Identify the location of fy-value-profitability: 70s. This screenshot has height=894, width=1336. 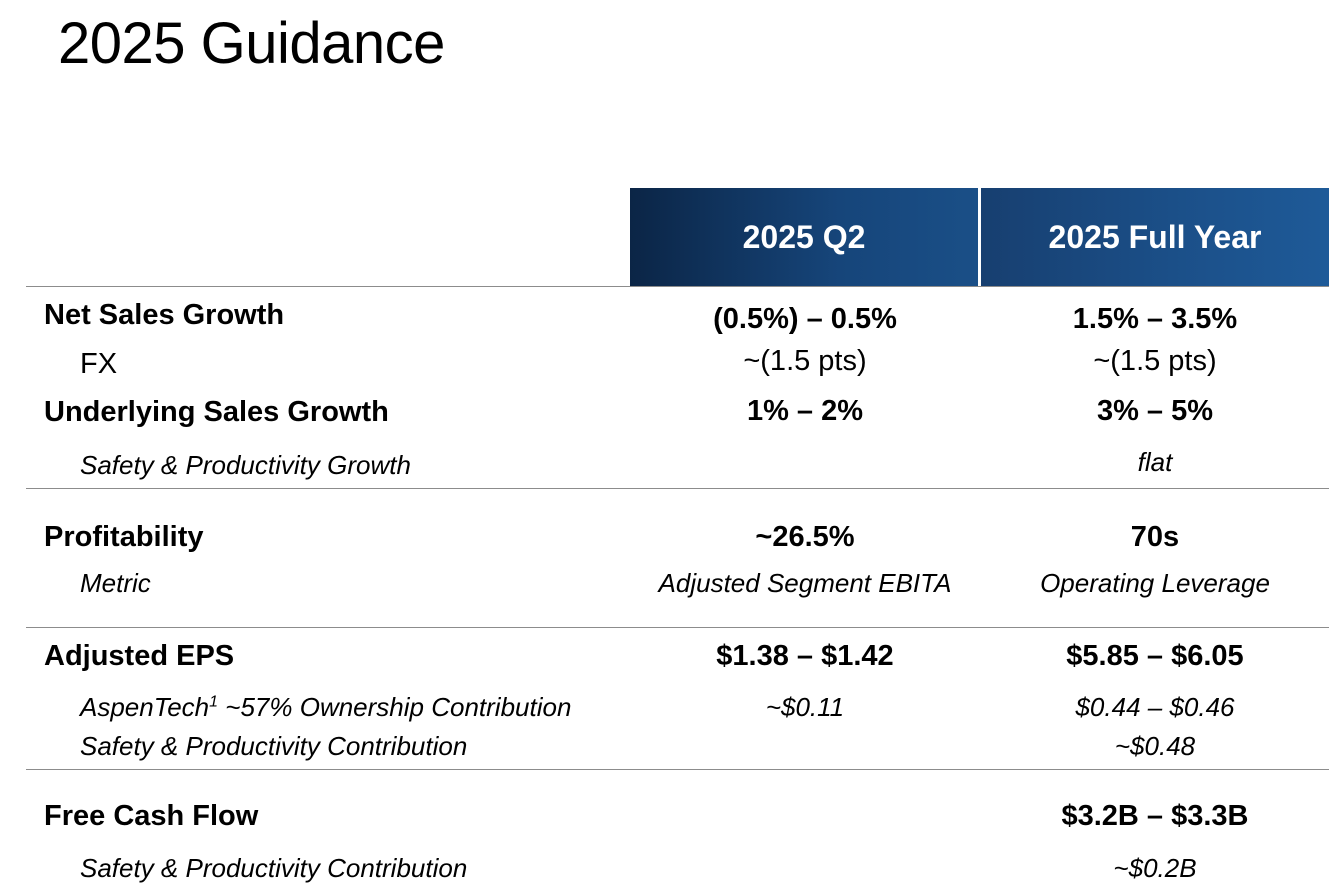
(1155, 537).